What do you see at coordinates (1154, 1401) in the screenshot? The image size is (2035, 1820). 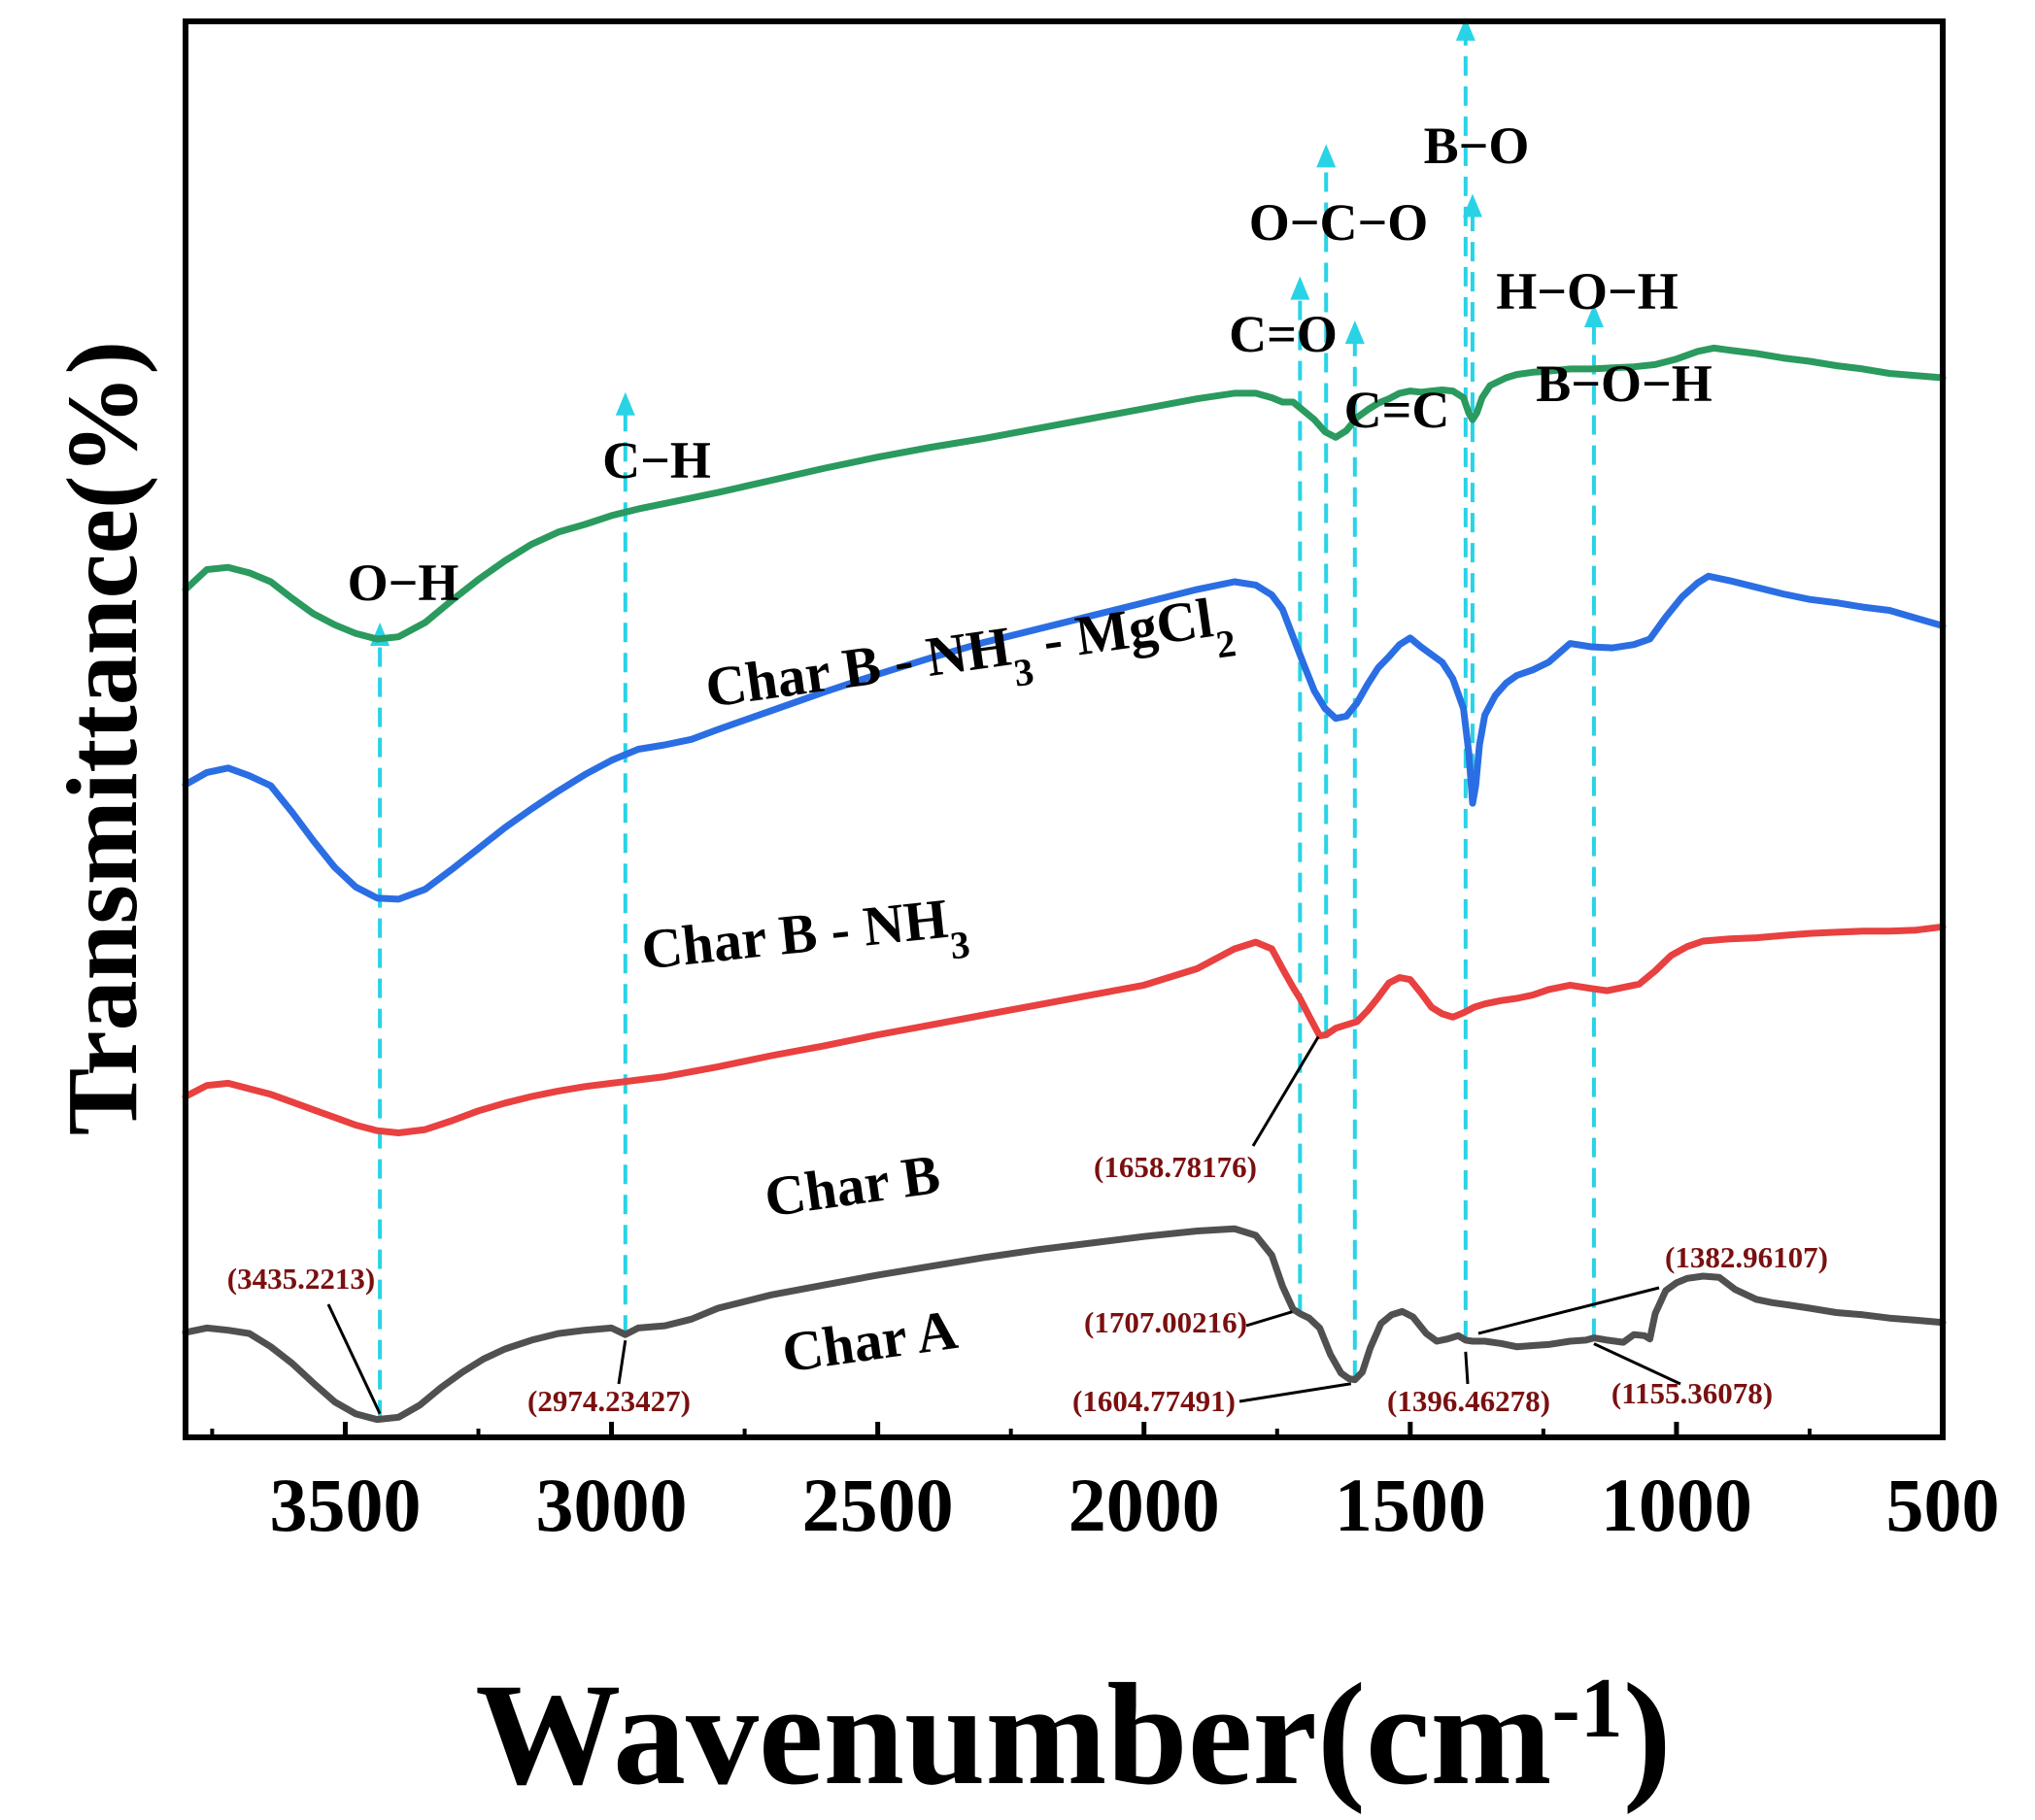 I see `peak-label: (1604.77491)` at bounding box center [1154, 1401].